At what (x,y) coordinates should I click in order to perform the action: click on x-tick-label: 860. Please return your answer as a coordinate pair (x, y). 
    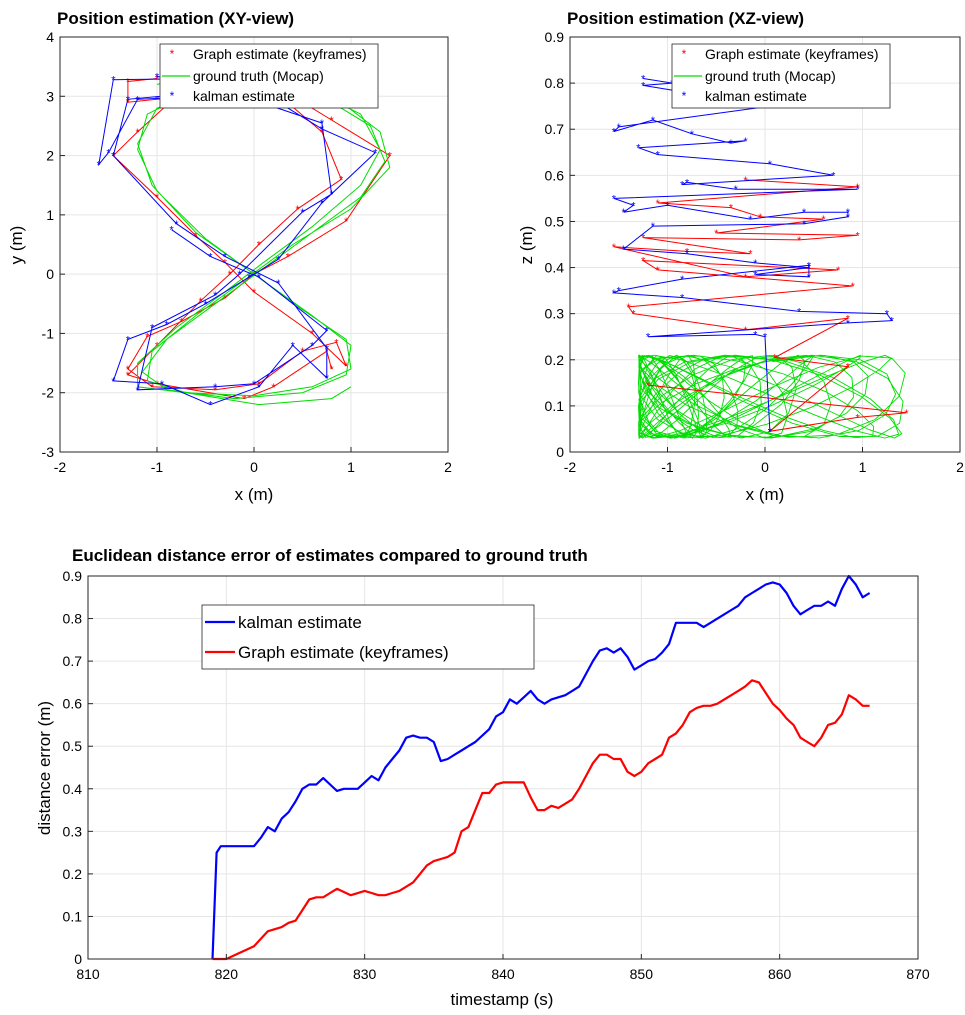
    Looking at the image, I should click on (780, 974).